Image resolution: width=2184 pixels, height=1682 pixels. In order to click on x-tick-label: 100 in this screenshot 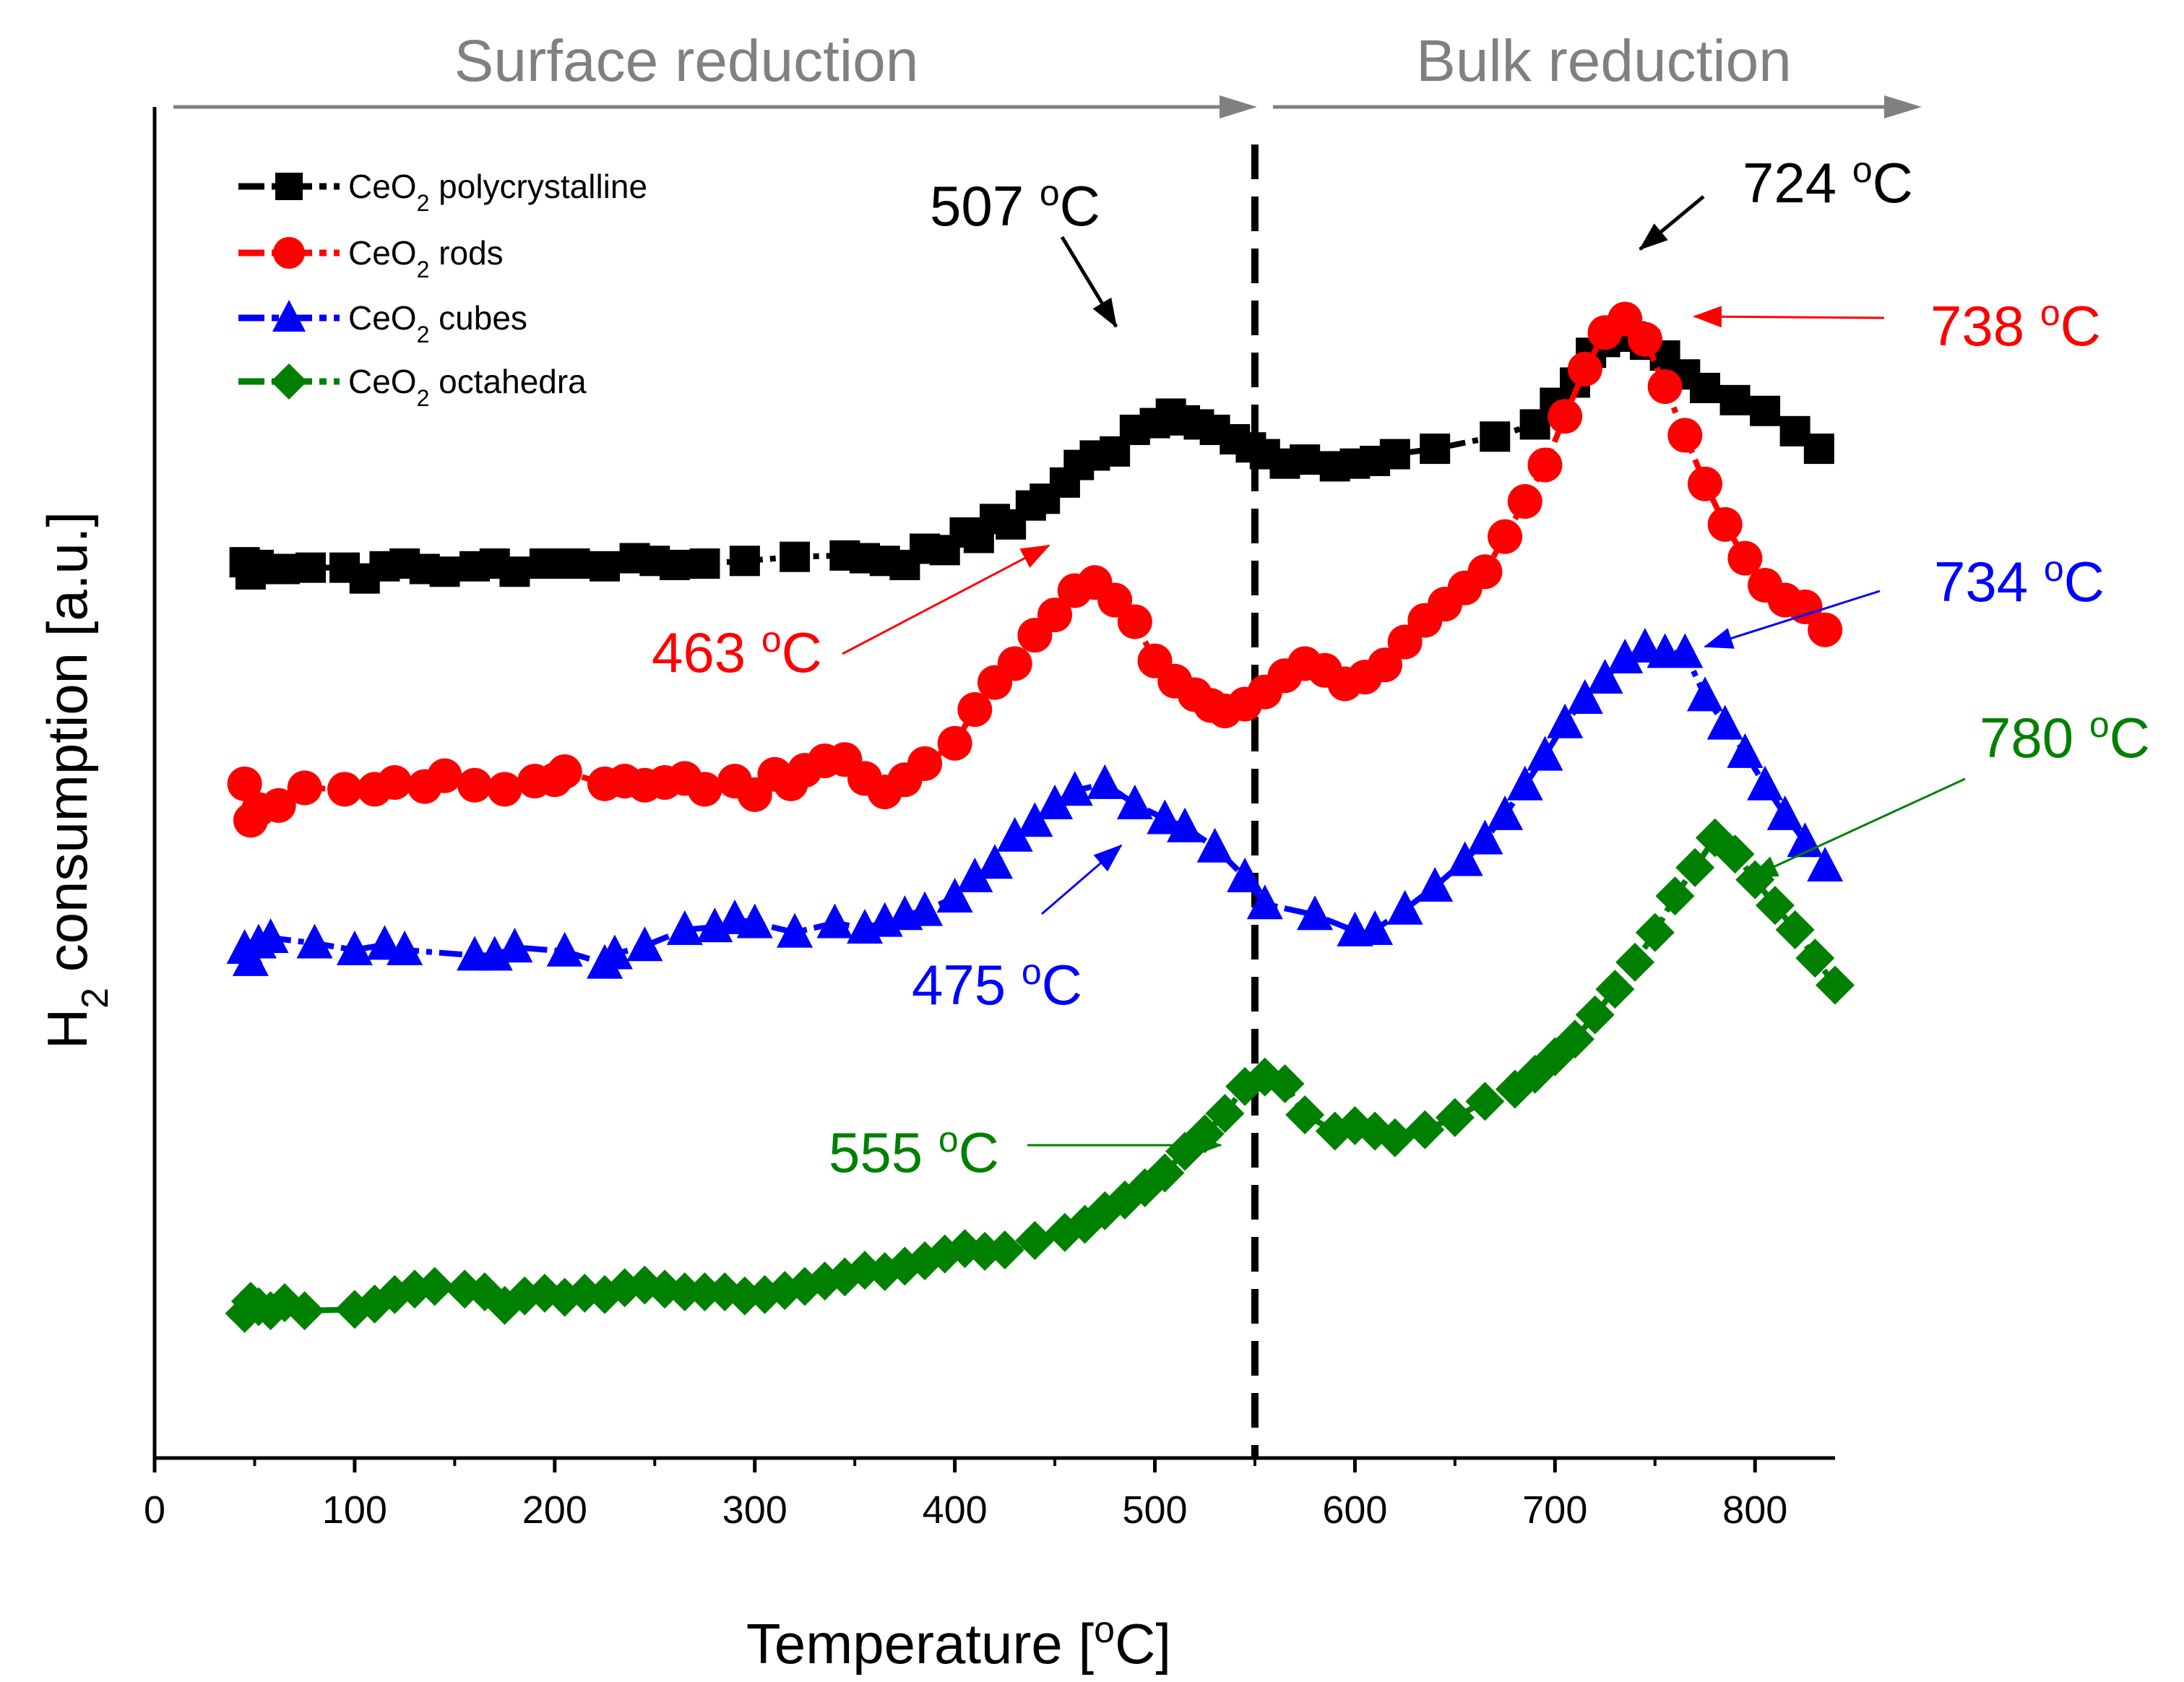, I will do `click(354, 1510)`.